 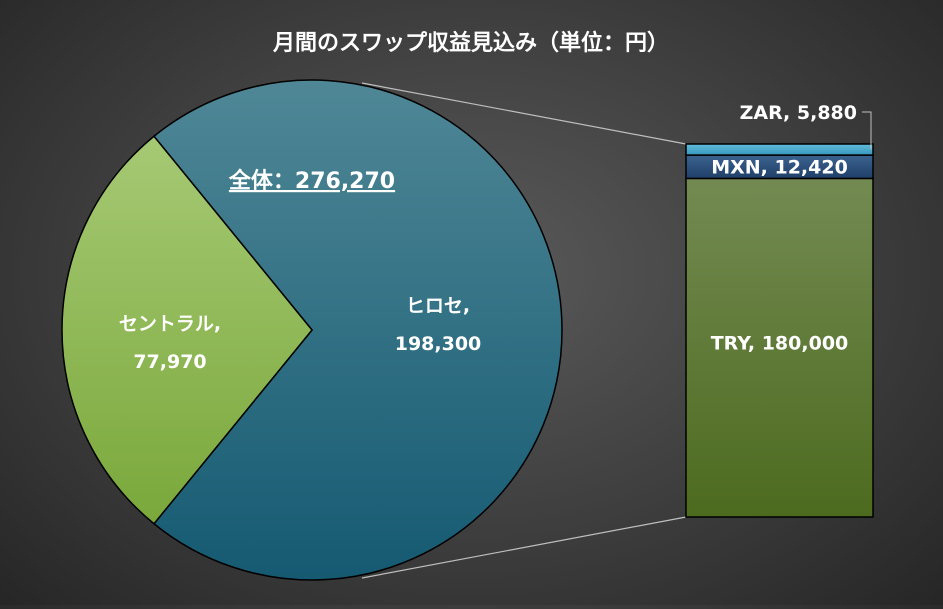 I want to click on bar-segment-try, so click(x=779, y=347).